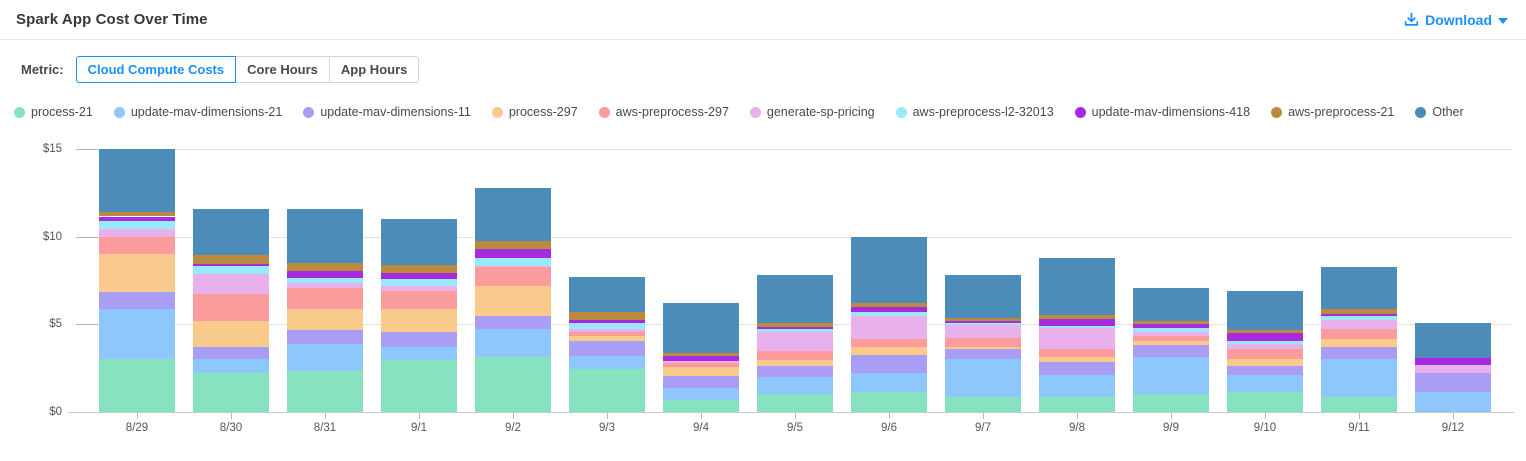  What do you see at coordinates (282, 69) in the screenshot?
I see `metric-option-core-hours: Core Hours` at bounding box center [282, 69].